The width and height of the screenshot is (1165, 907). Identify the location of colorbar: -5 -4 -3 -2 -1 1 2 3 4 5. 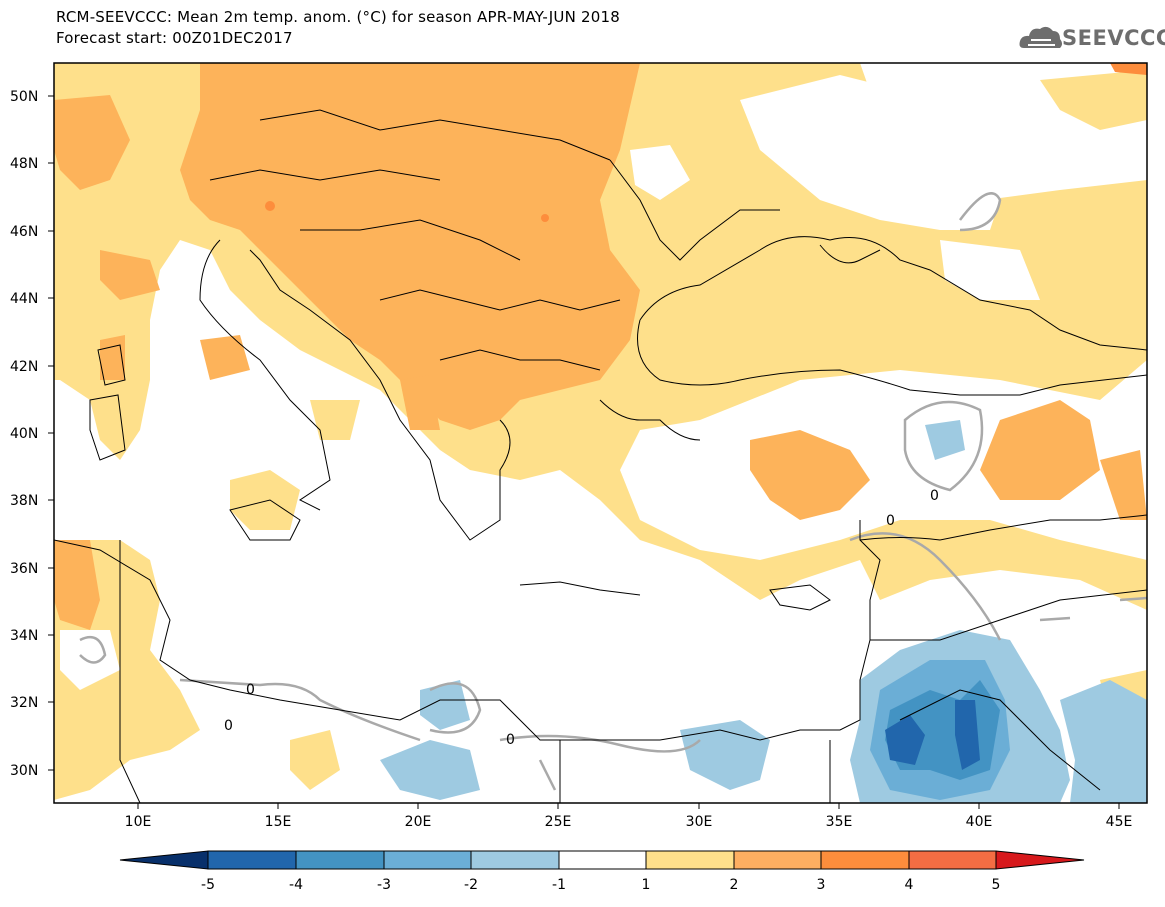
(602, 871).